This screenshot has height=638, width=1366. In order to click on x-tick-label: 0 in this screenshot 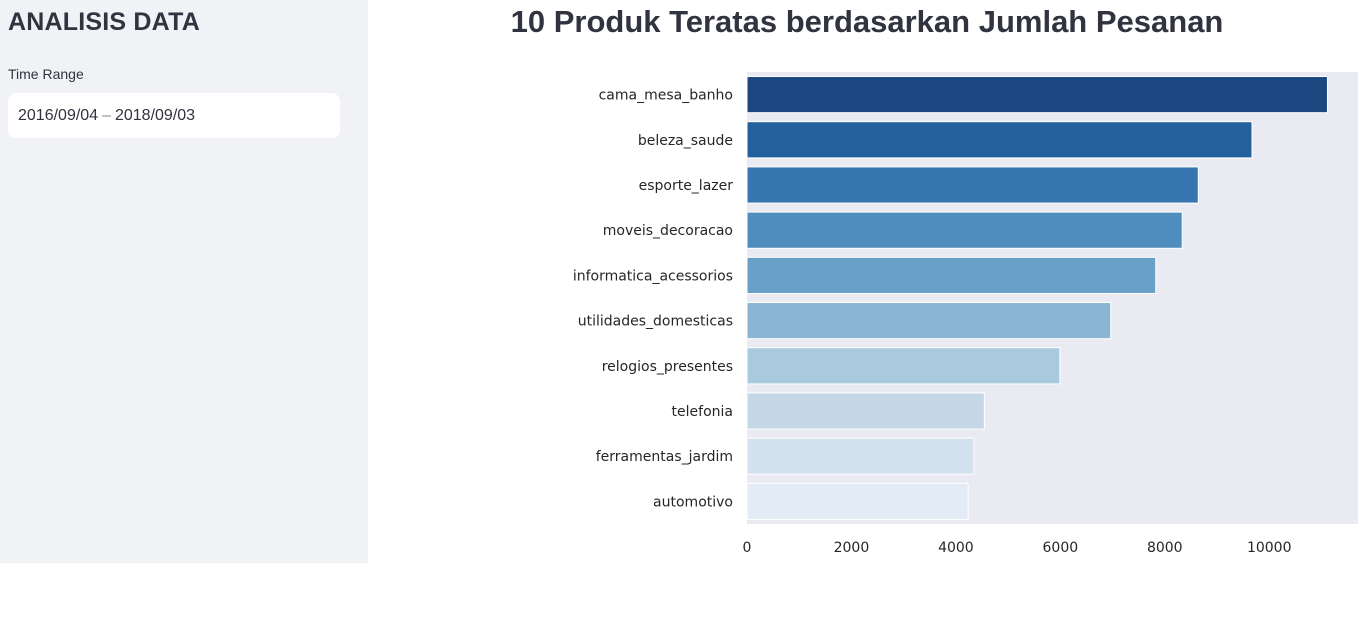, I will do `click(747, 548)`.